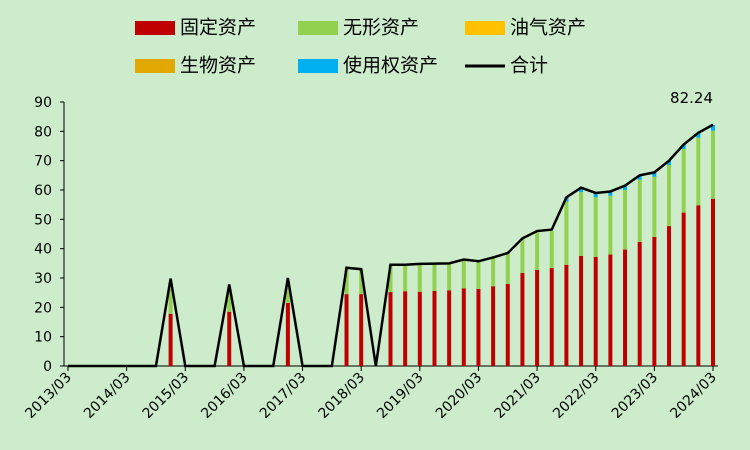 The image size is (750, 450). What do you see at coordinates (107, 396) in the screenshot?
I see `x-tick-label: 2014/03` at bounding box center [107, 396].